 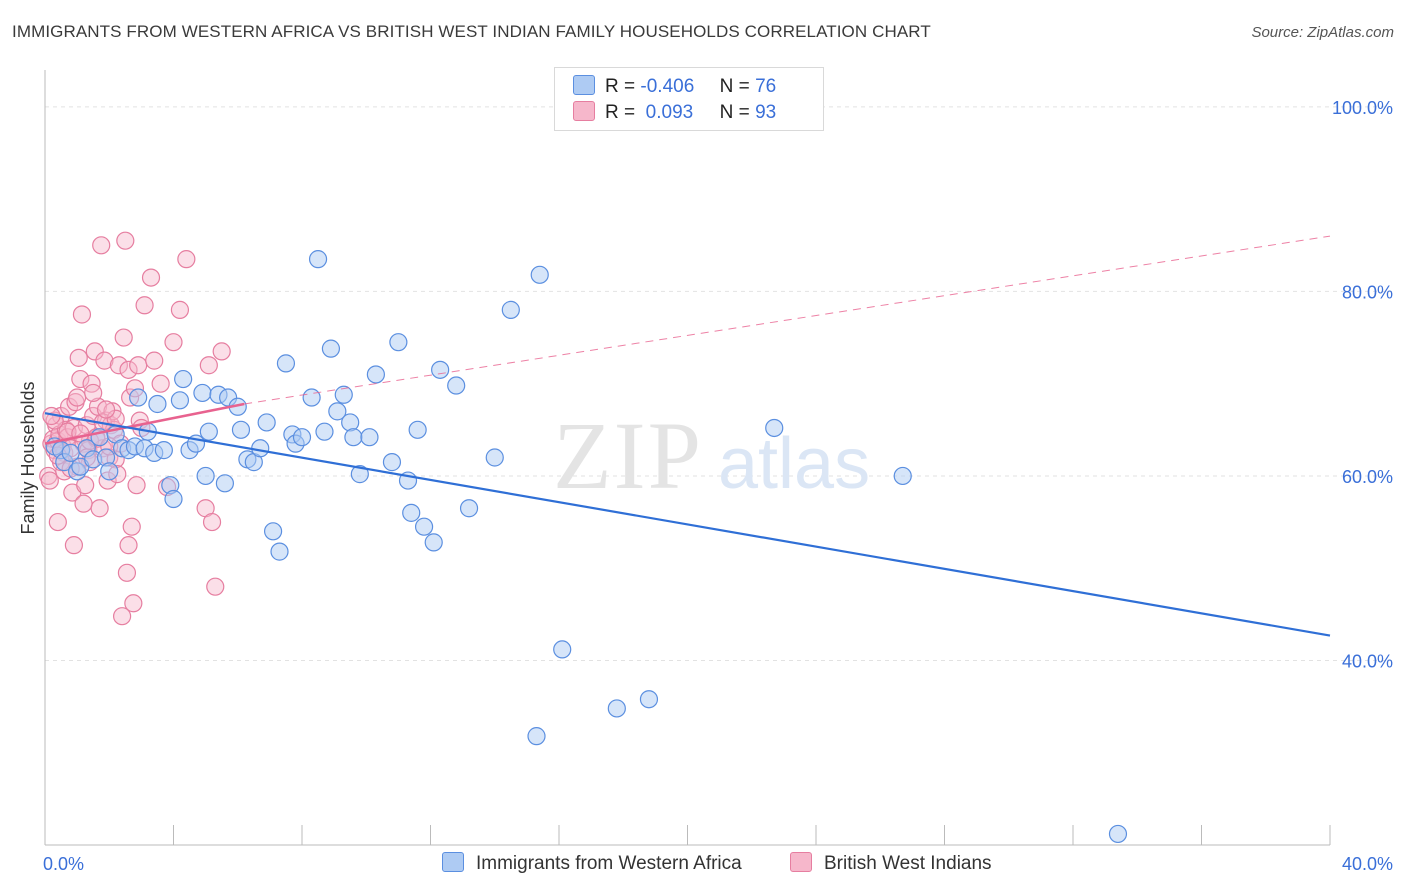 I want to click on watermark-atlas: atlas, so click(x=794, y=464).